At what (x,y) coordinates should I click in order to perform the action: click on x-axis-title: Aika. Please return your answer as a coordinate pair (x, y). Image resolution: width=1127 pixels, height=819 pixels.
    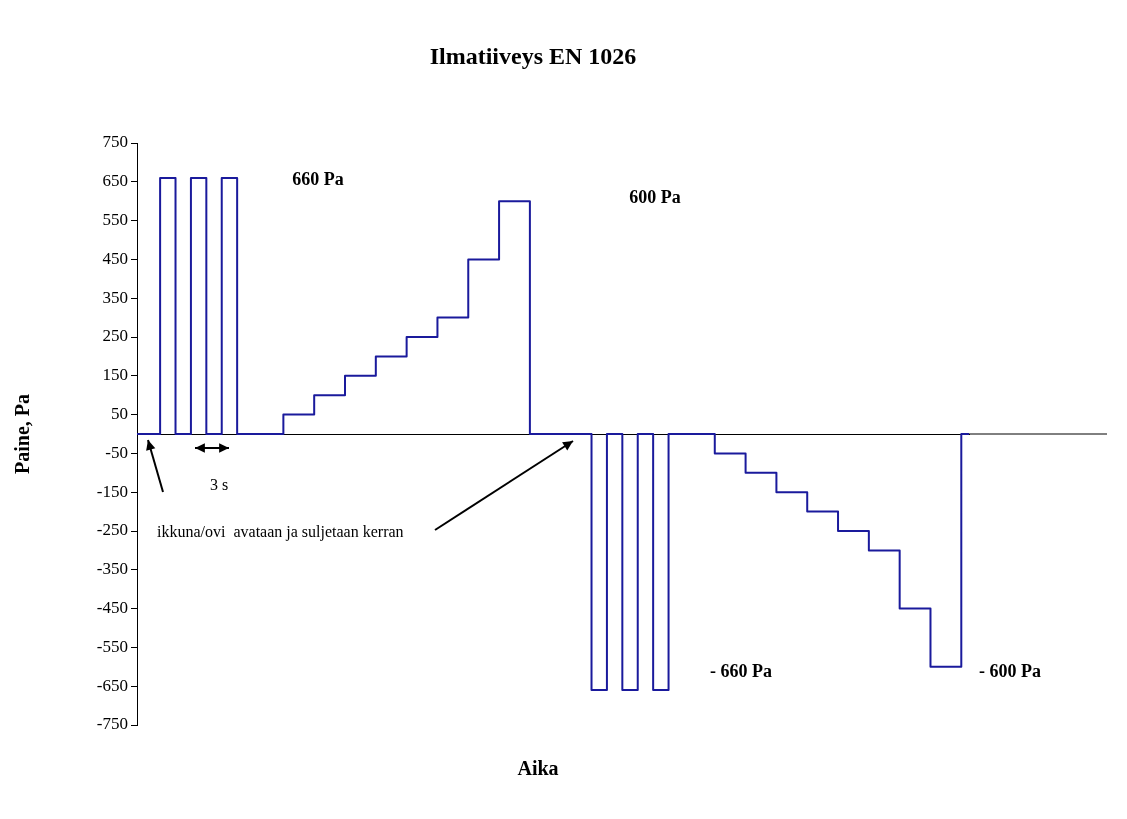
    Looking at the image, I should click on (538, 768).